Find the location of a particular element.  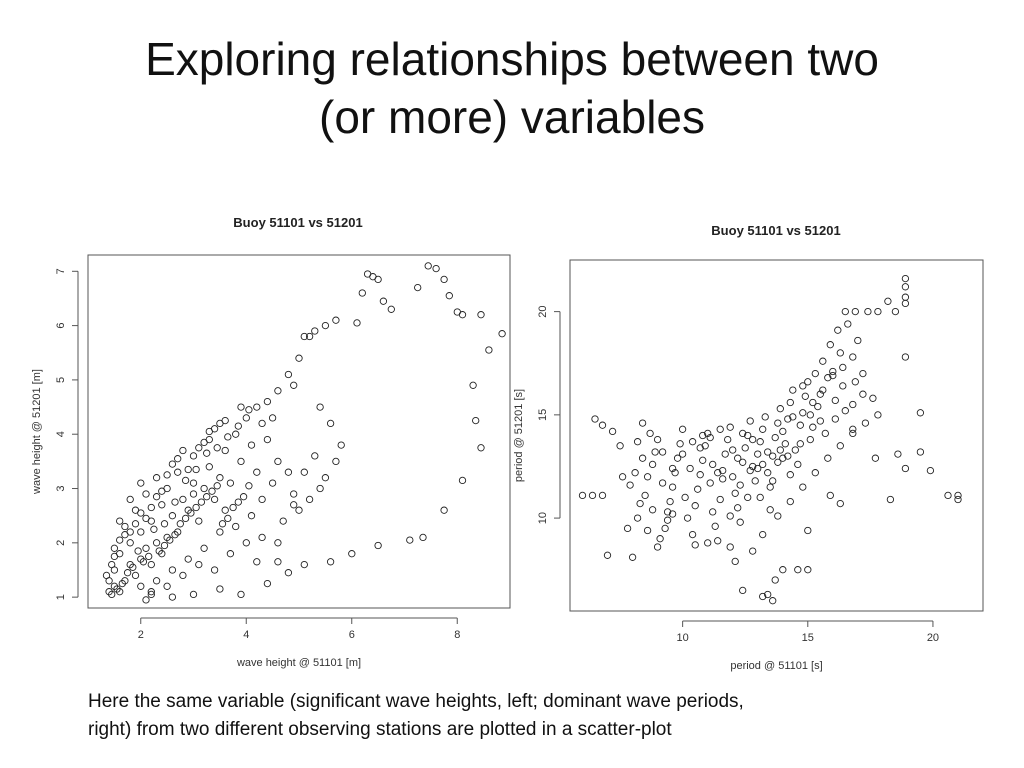

y-tick-label: 20 is located at coordinates (543, 311).